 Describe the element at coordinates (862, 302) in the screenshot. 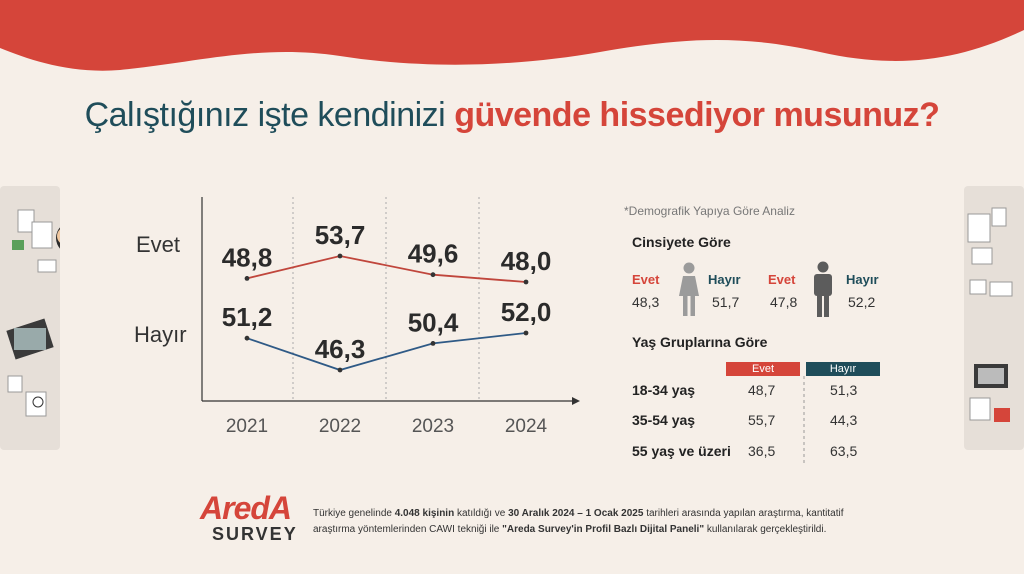

I see `male-hayir-value: 52,2` at that location.